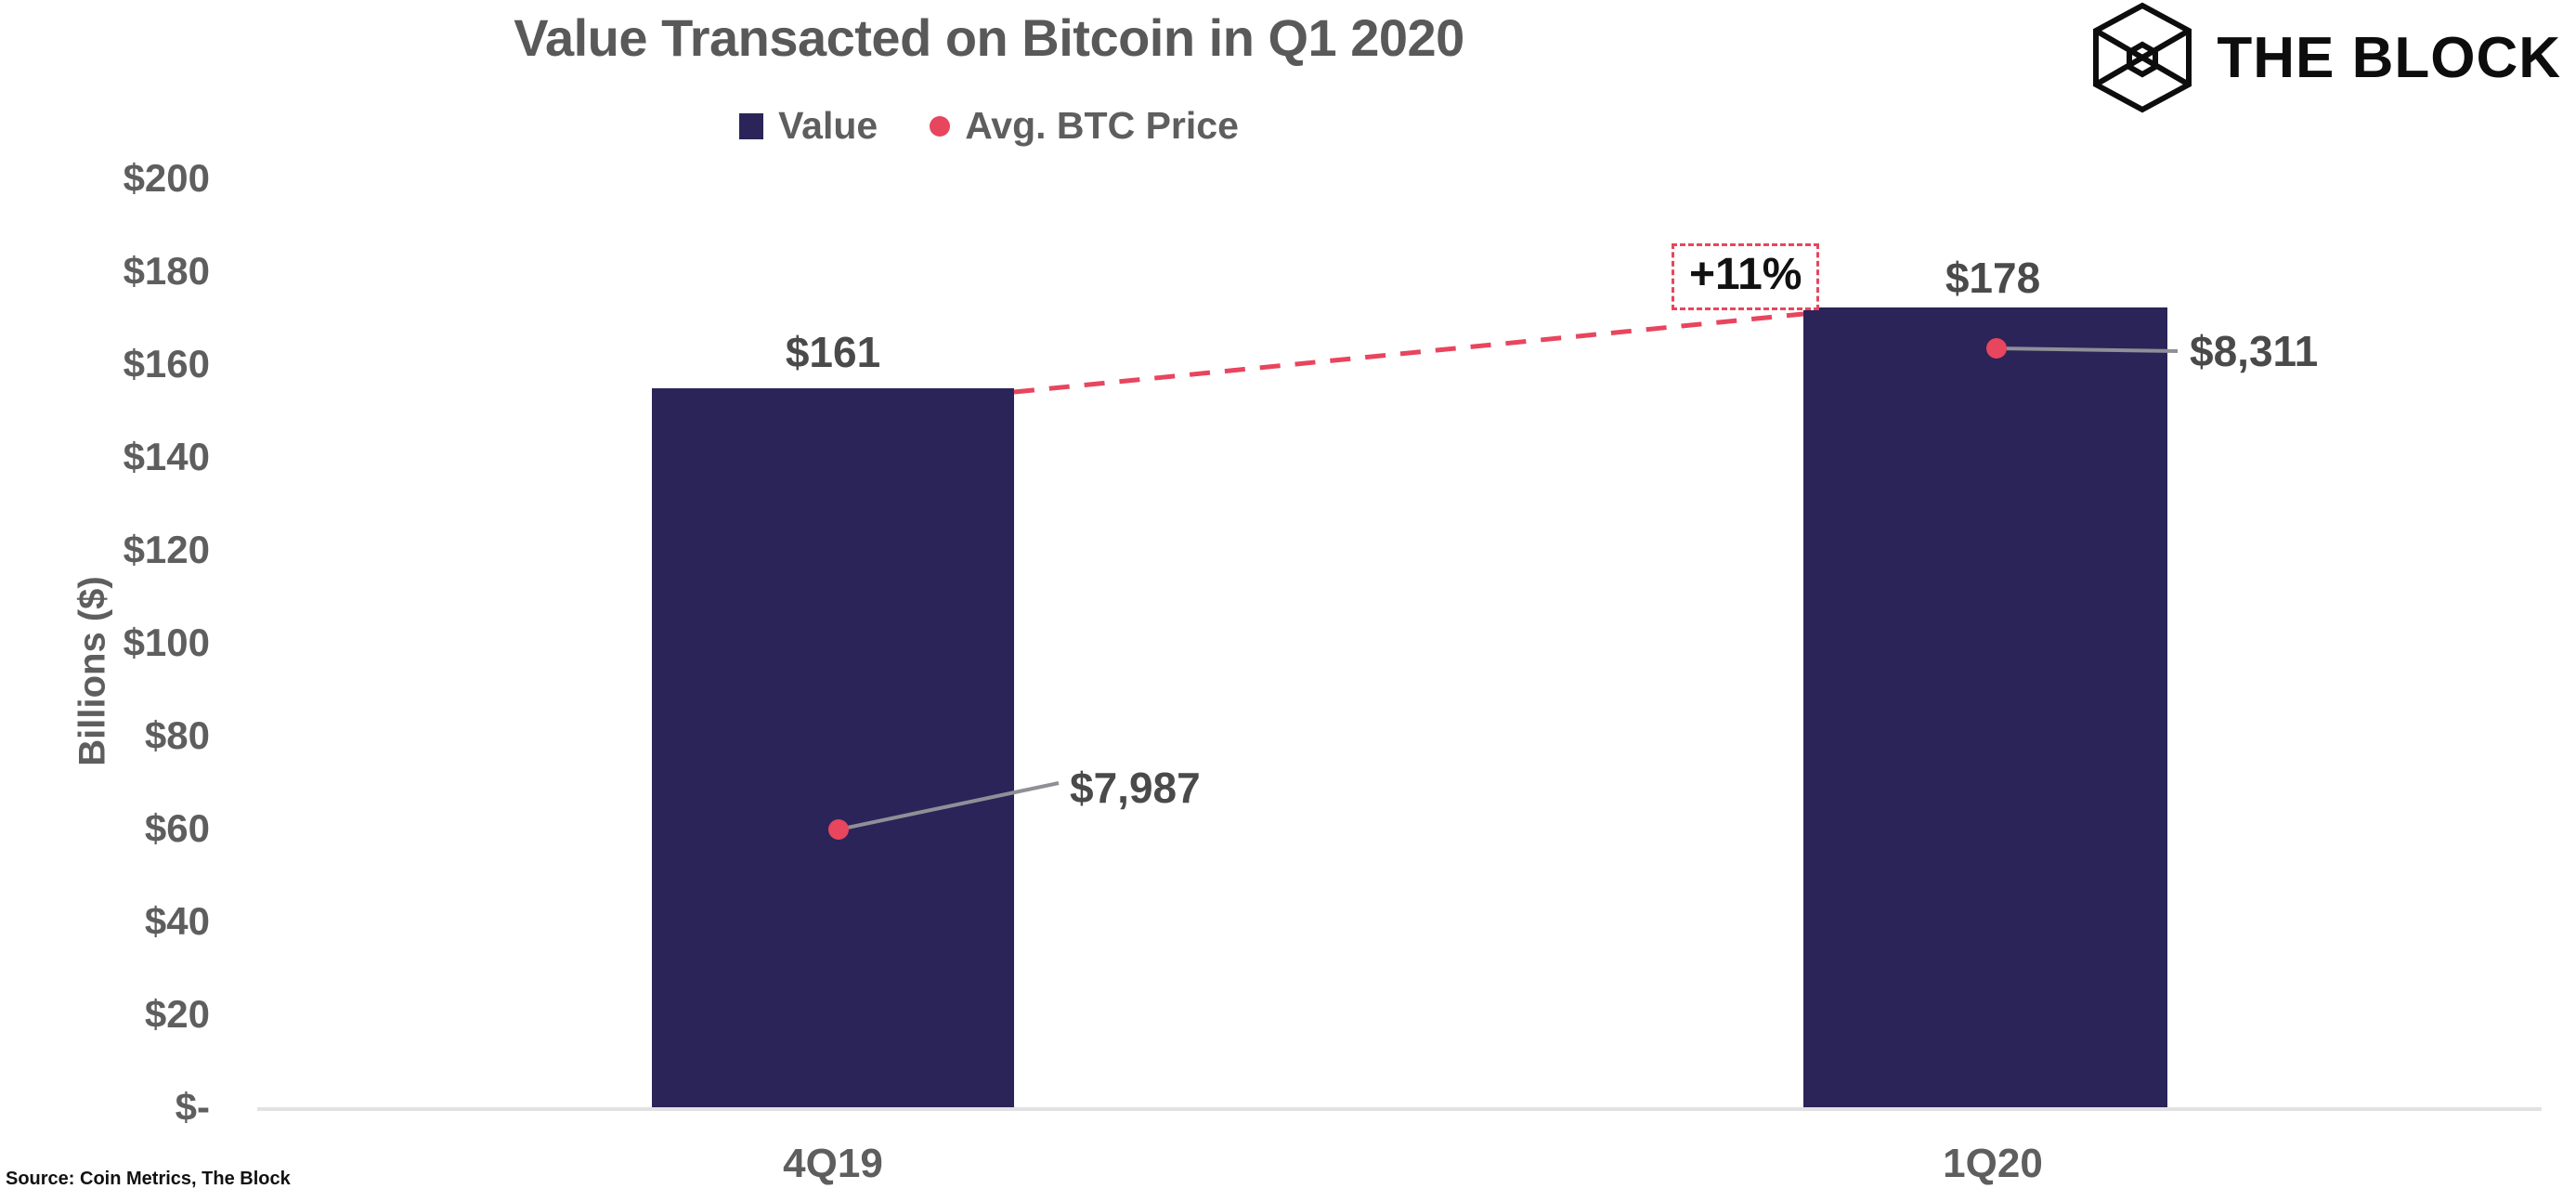 Image resolution: width=2576 pixels, height=1202 pixels. I want to click on y-axis-title: Billions ($), so click(93, 671).